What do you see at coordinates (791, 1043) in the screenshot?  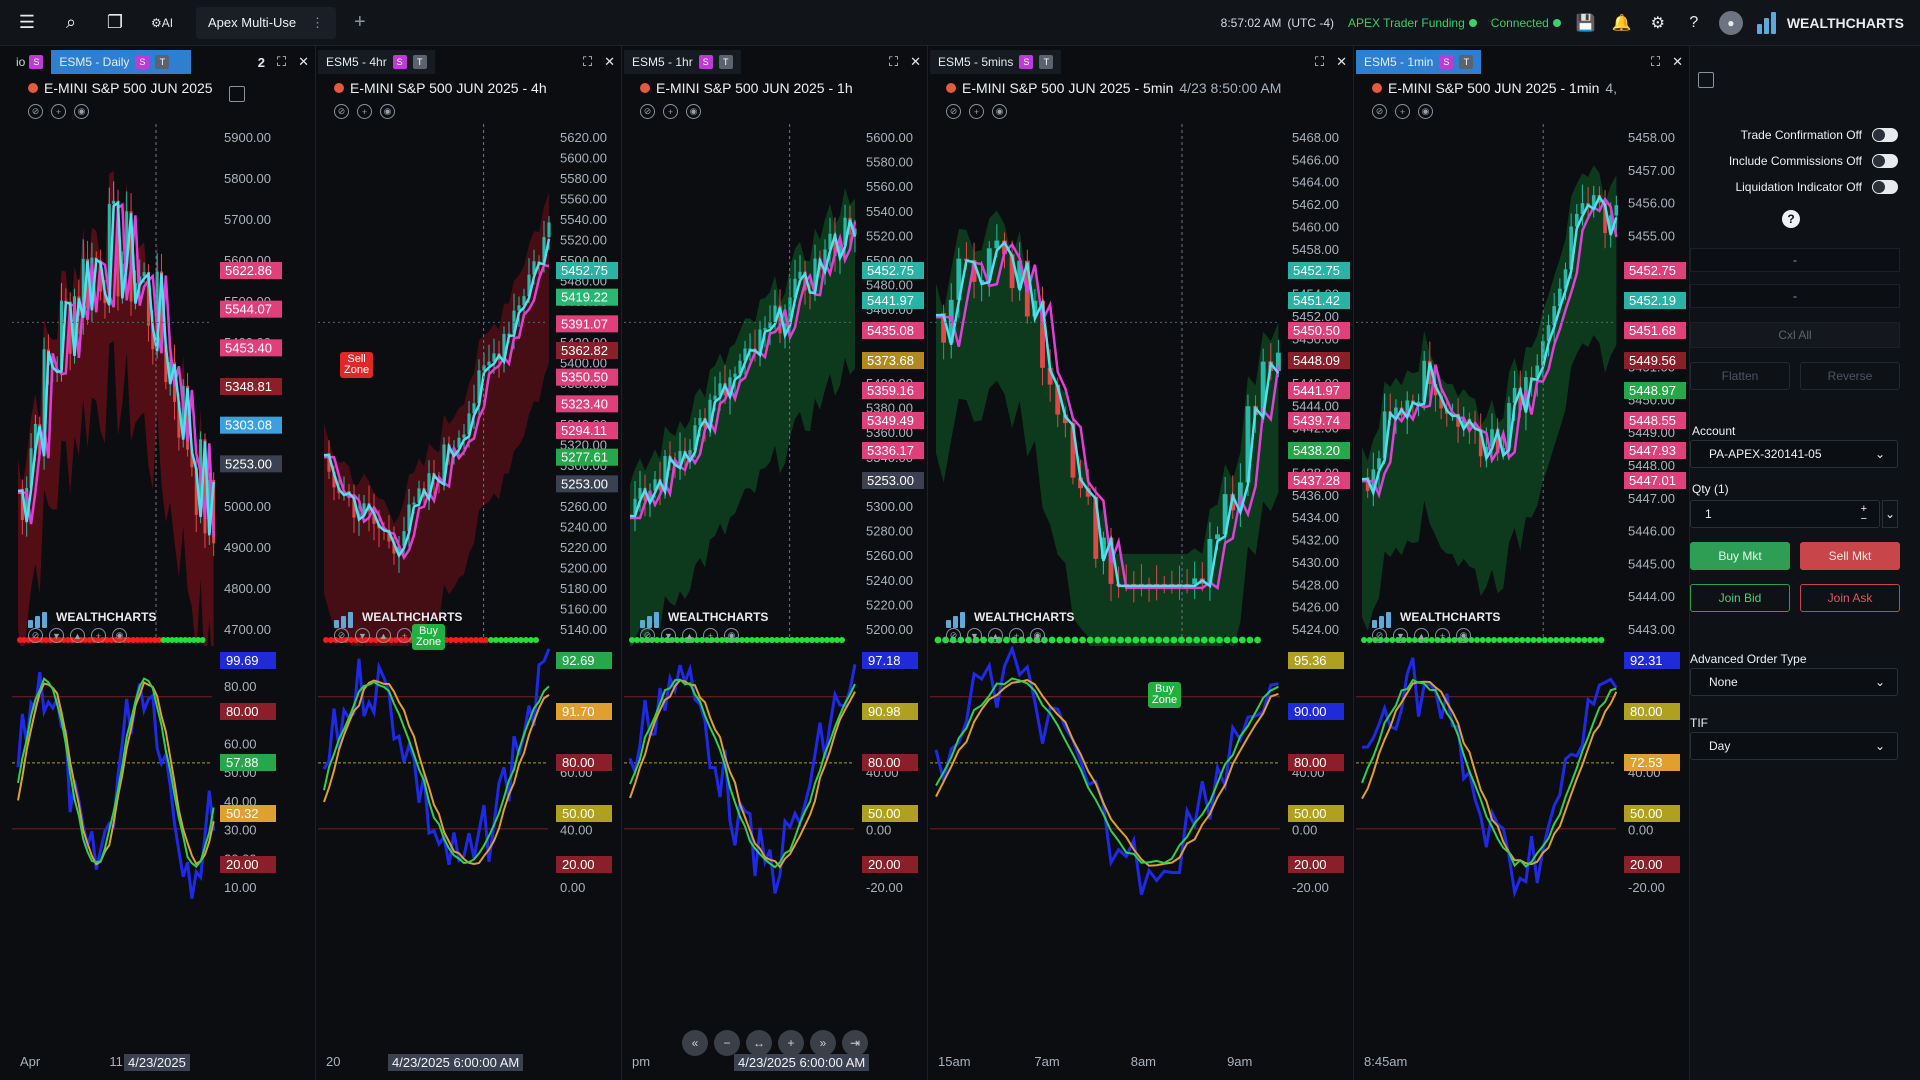 I see `zoom-in-icon: +` at bounding box center [791, 1043].